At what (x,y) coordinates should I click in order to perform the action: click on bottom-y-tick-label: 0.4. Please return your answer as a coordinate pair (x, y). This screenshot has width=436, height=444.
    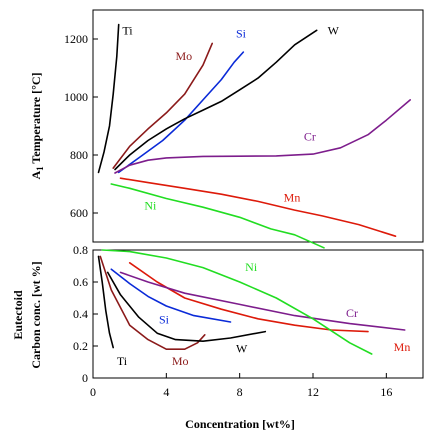
    Looking at the image, I should click on (80, 314).